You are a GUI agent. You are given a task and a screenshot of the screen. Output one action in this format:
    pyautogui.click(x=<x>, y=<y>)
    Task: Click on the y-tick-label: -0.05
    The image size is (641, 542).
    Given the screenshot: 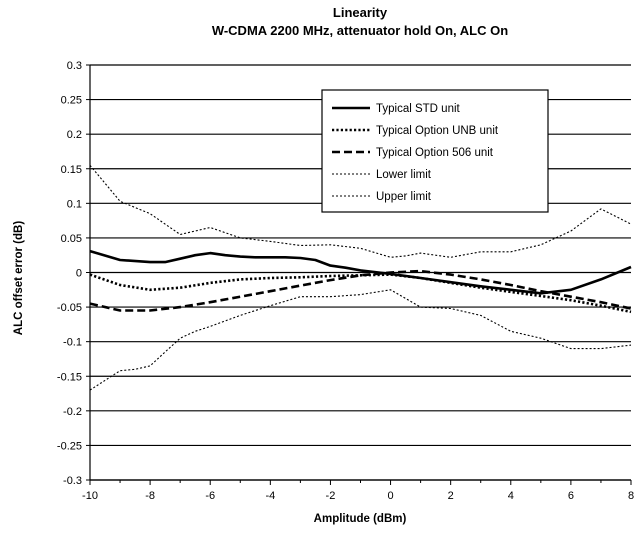 What is the action you would take?
    pyautogui.click(x=69, y=308)
    